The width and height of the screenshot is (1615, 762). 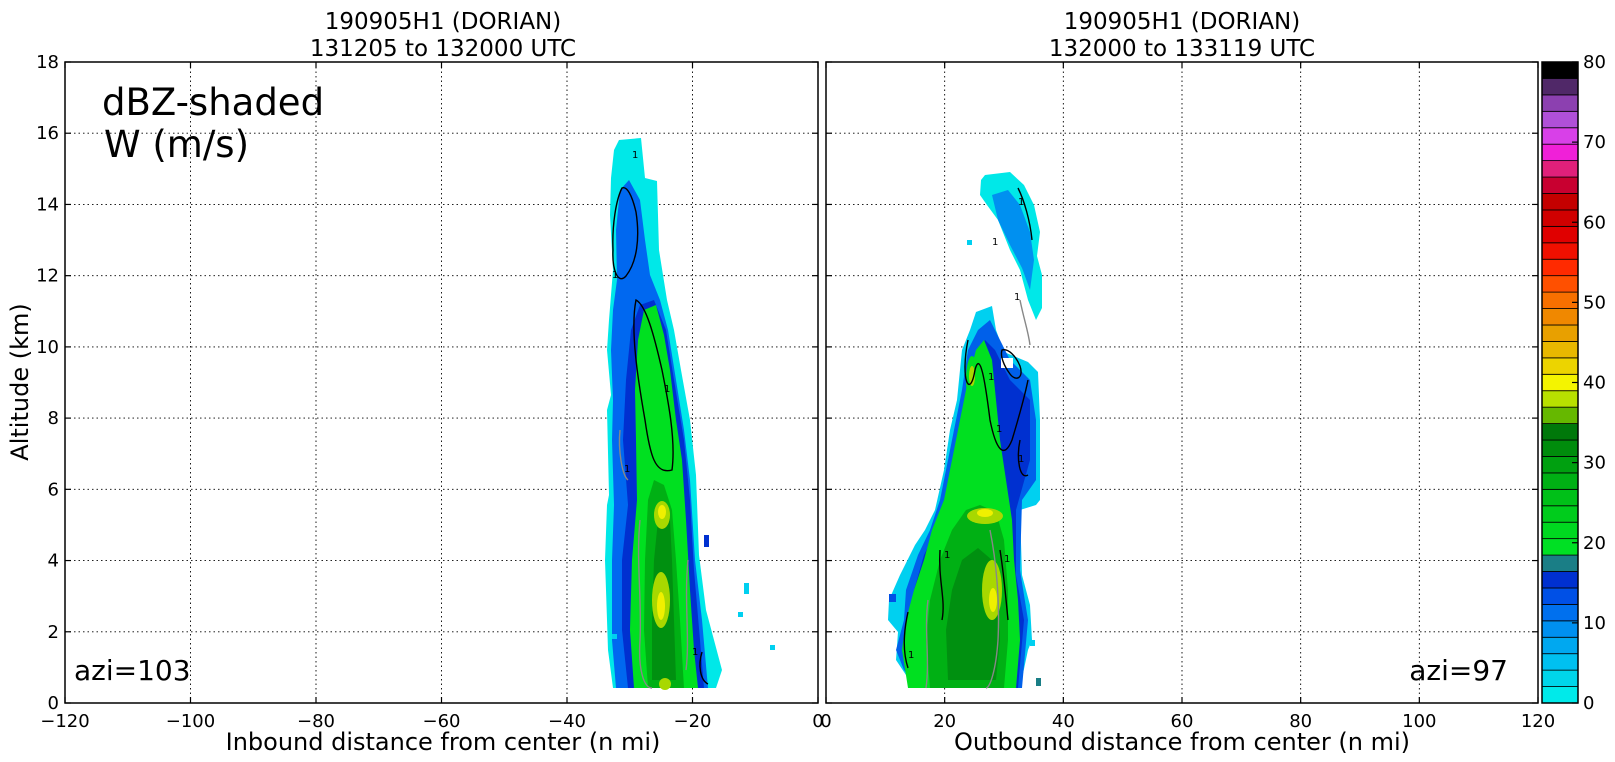 What do you see at coordinates (53, 703) in the screenshot?
I see `y-tick-label: 0` at bounding box center [53, 703].